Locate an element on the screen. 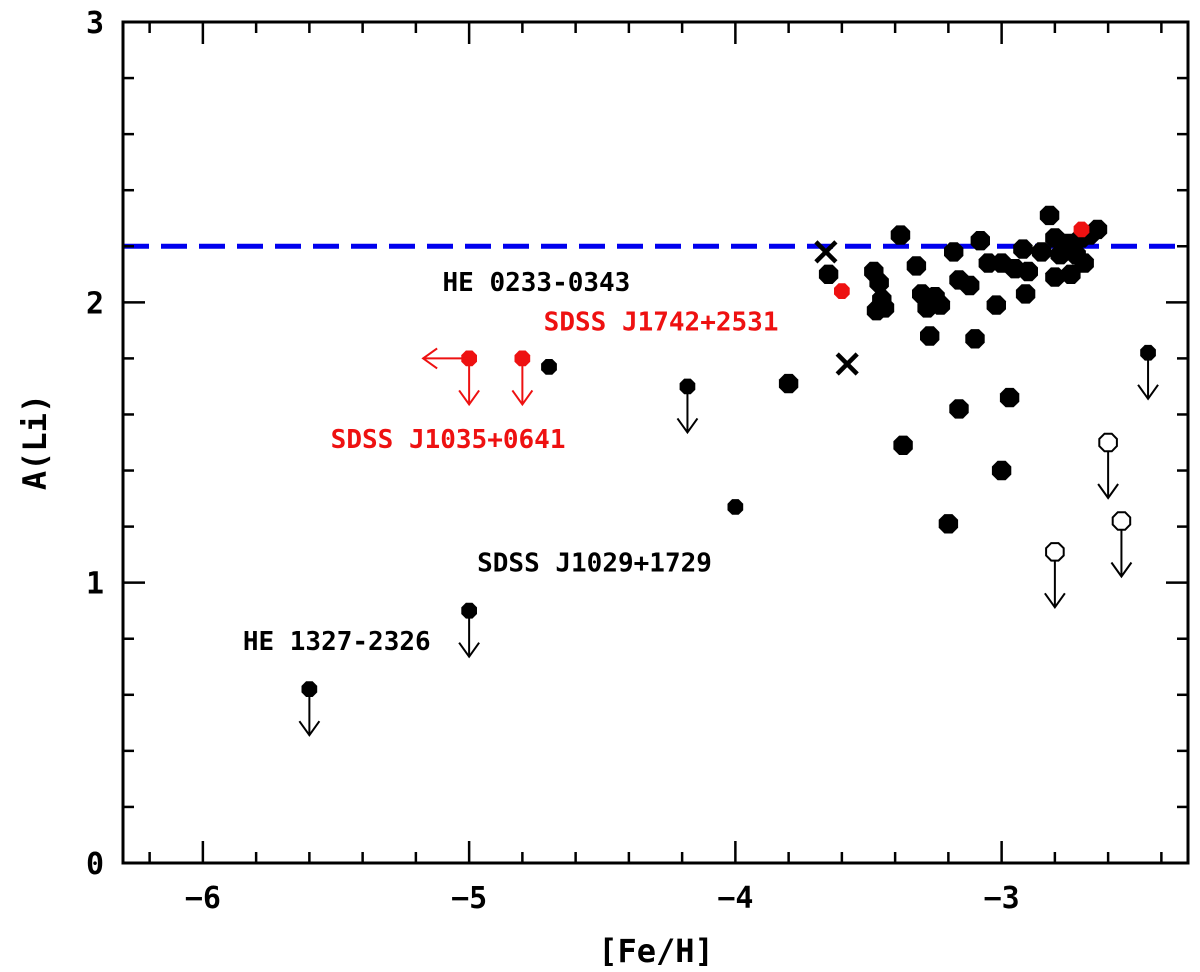 This screenshot has height=972, width=1200. data-point-s0-p10 is located at coordinates (927, 308).